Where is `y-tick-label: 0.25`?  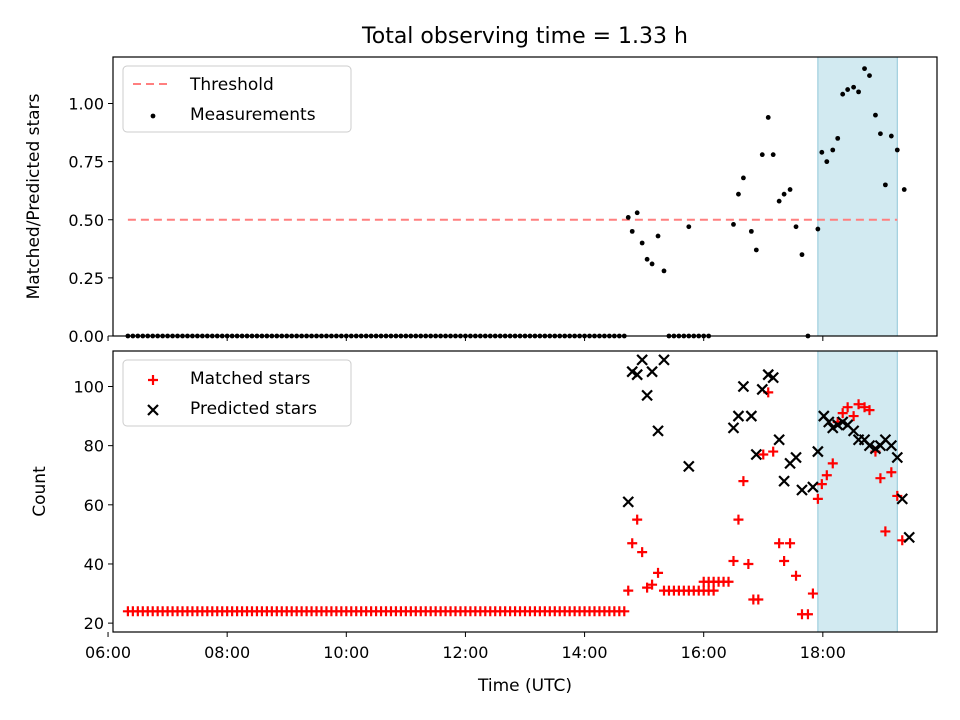 y-tick-label: 0.25 is located at coordinates (86, 278).